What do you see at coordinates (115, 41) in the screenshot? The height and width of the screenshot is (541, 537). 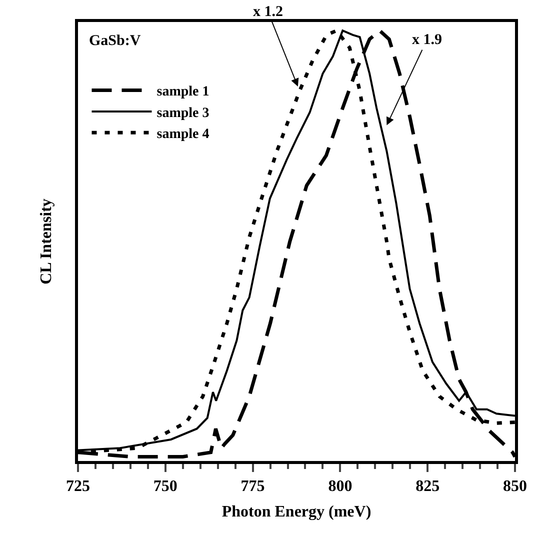 I see `annotation: GaSb:V` at bounding box center [115, 41].